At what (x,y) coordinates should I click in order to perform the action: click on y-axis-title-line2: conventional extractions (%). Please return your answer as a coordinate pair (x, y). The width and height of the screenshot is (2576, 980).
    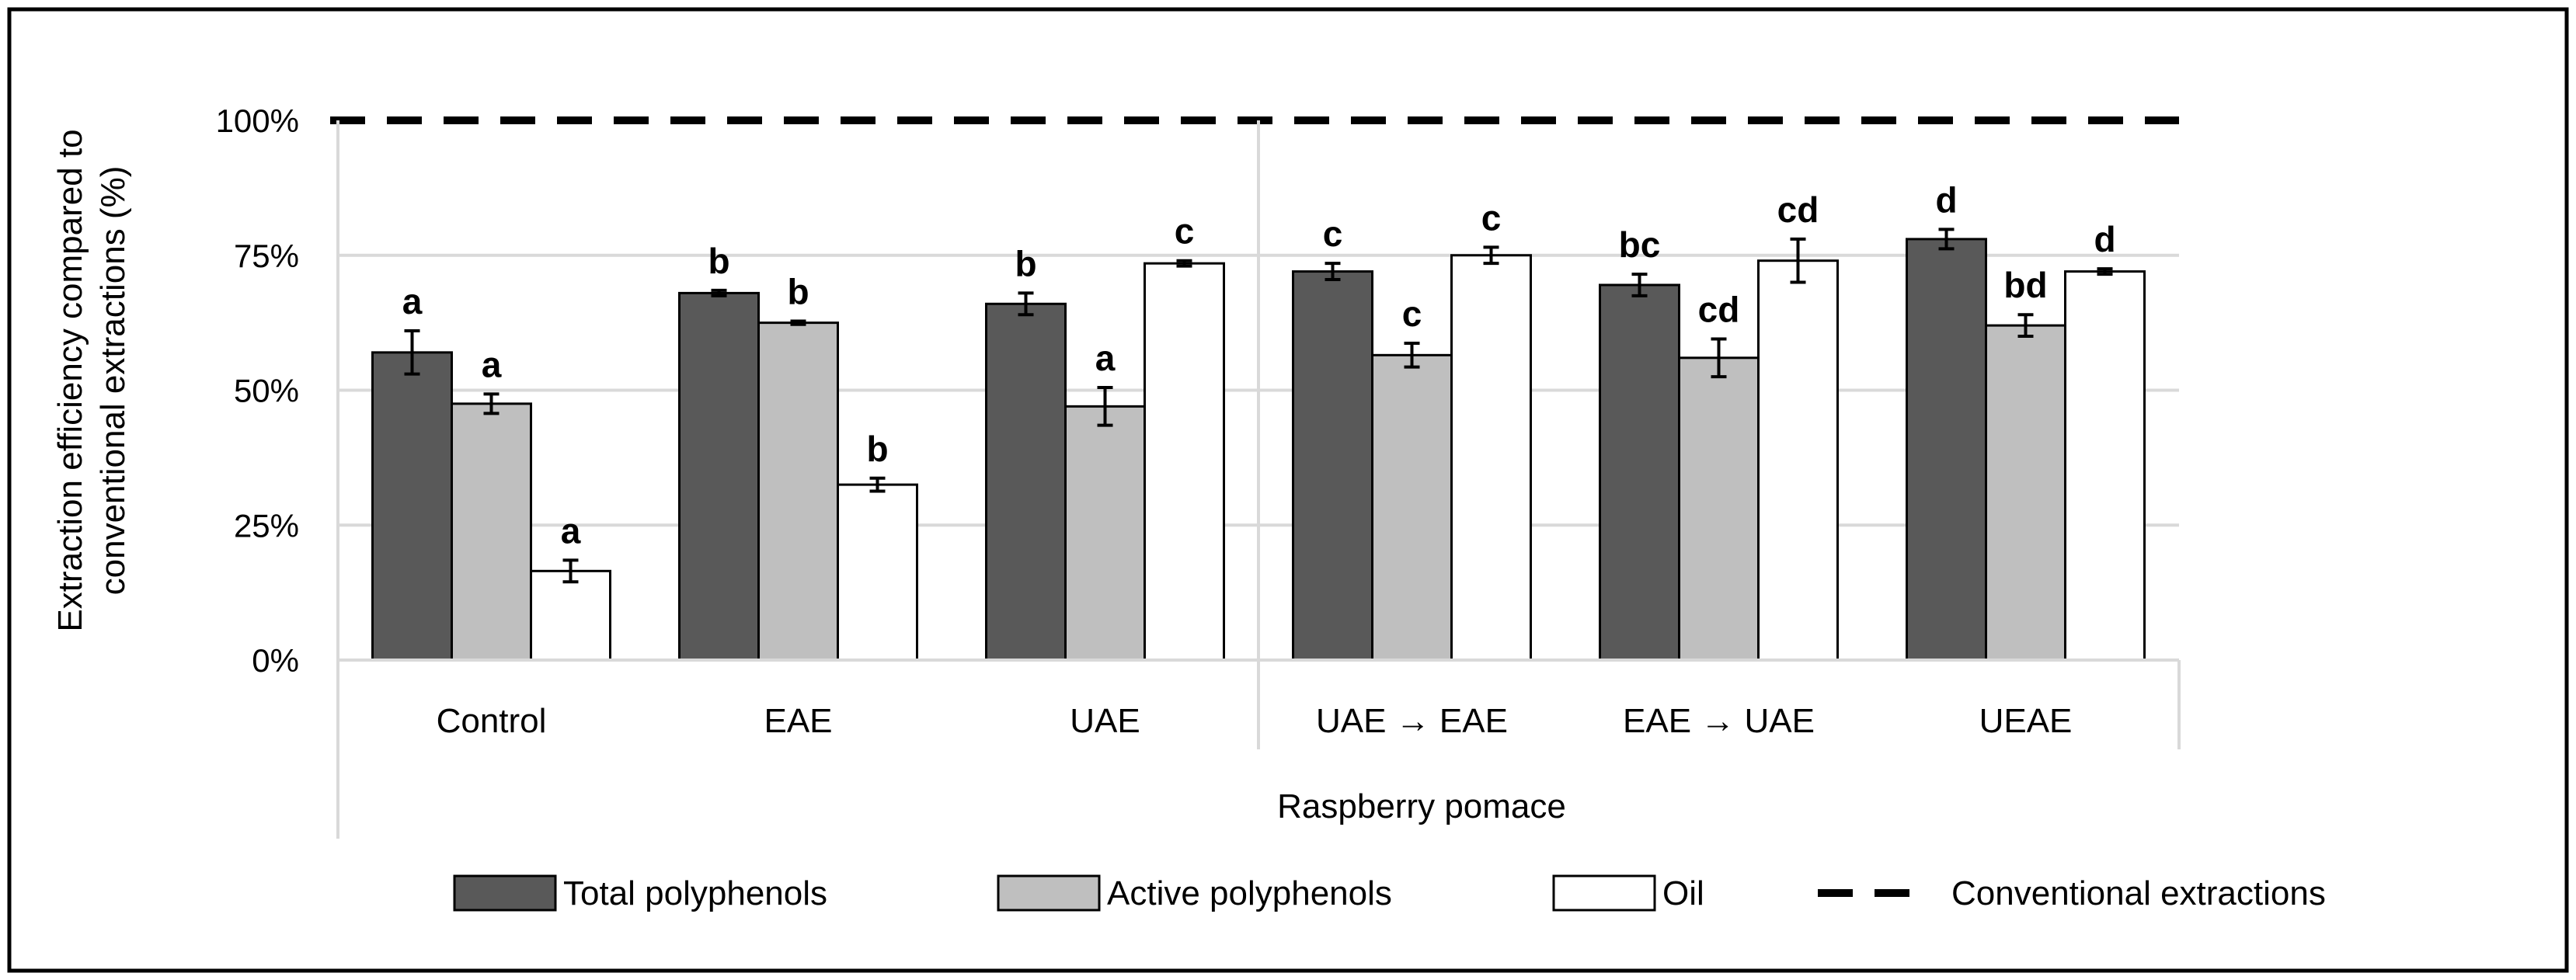
    Looking at the image, I should click on (113, 381).